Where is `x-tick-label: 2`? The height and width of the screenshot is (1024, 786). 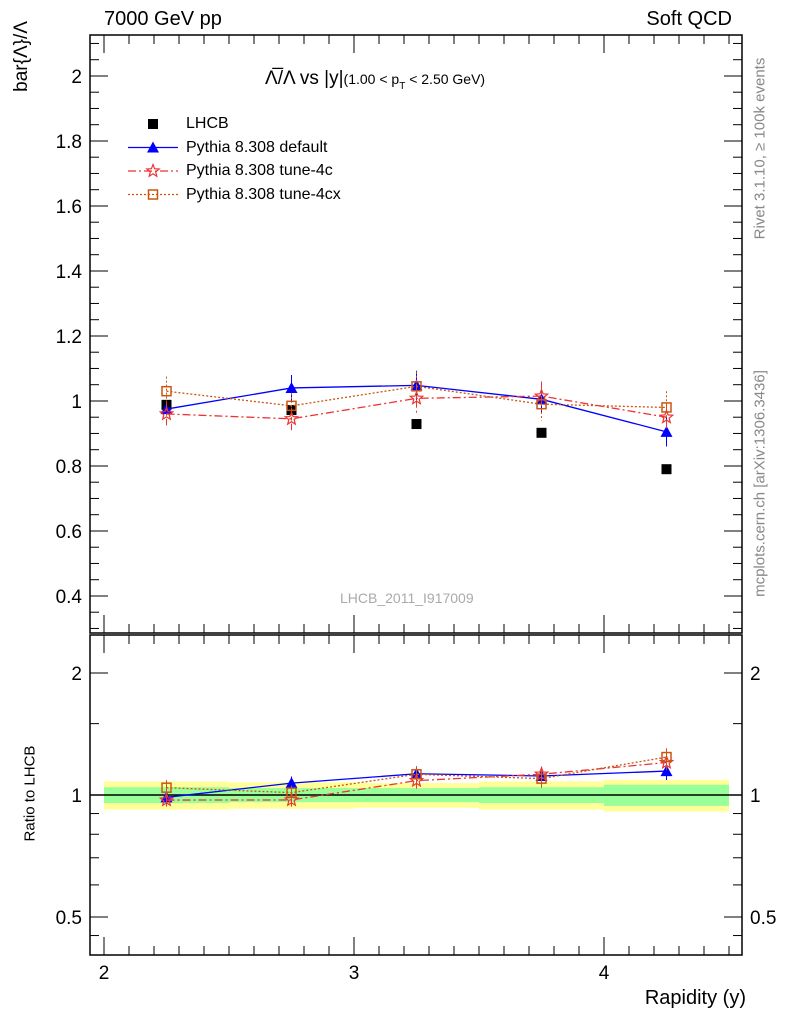 x-tick-label: 2 is located at coordinates (104, 973).